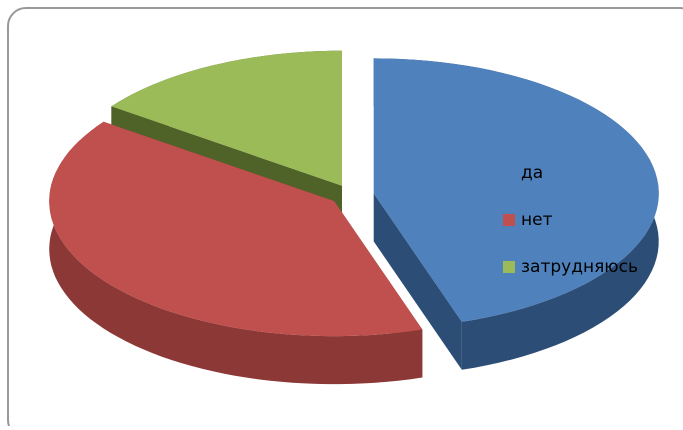  What do you see at coordinates (417, 281) in the screenshot?
I see `slice-side` at bounding box center [417, 281].